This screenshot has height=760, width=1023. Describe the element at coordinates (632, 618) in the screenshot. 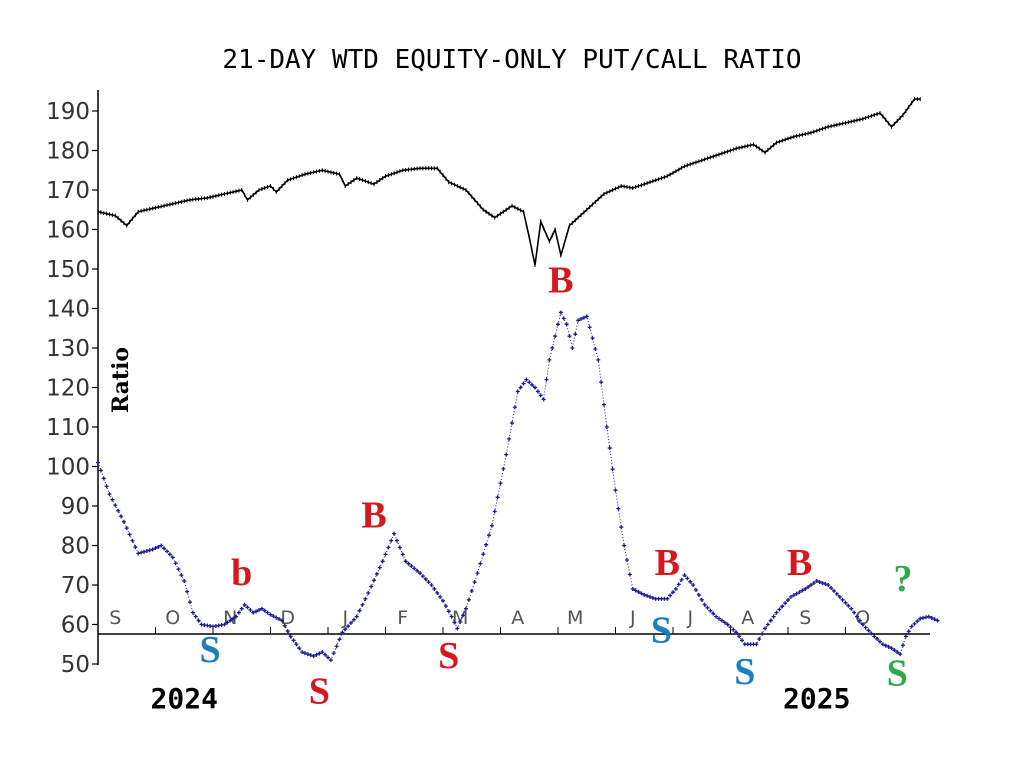

I see `month-label: J` at that location.